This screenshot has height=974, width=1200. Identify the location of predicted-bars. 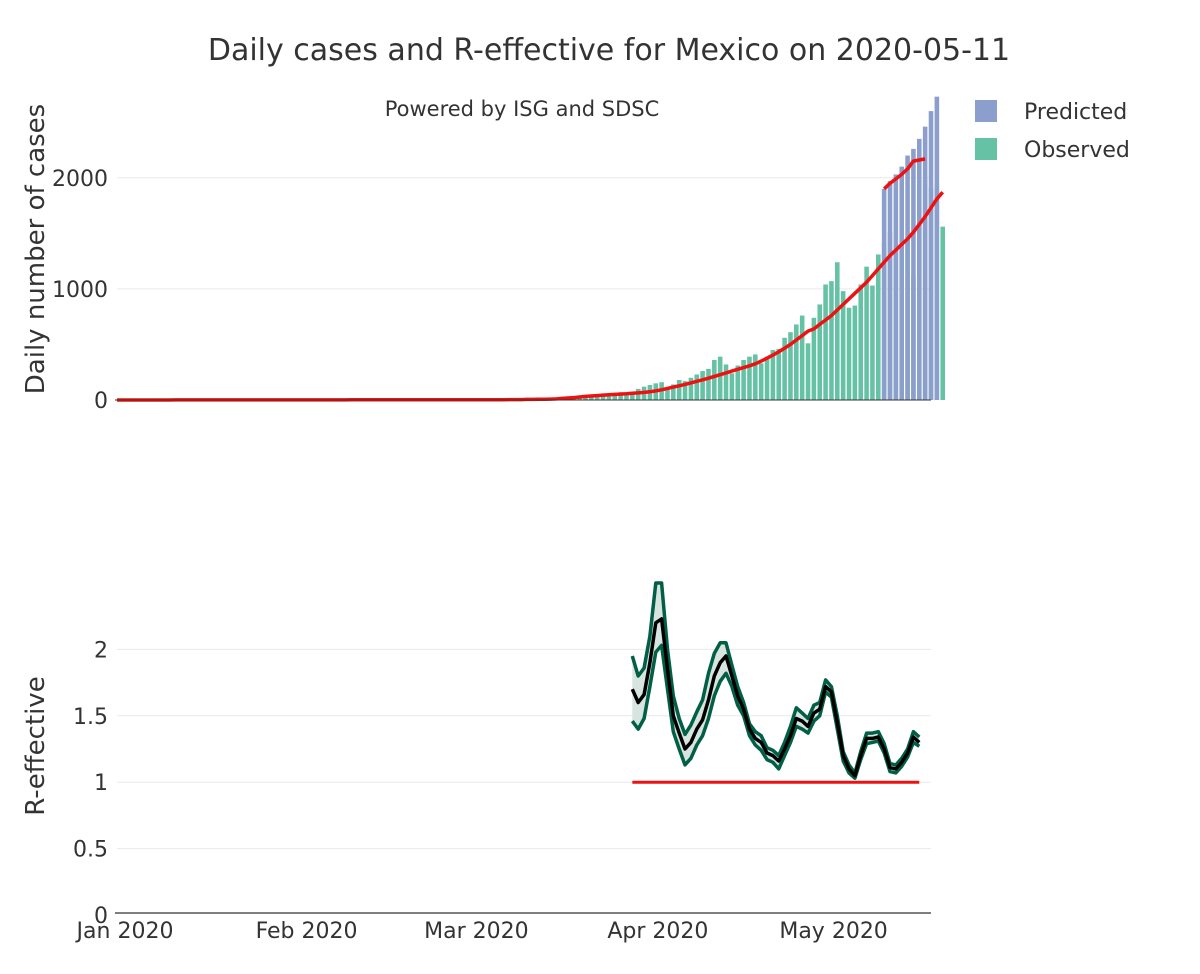
(910, 248).